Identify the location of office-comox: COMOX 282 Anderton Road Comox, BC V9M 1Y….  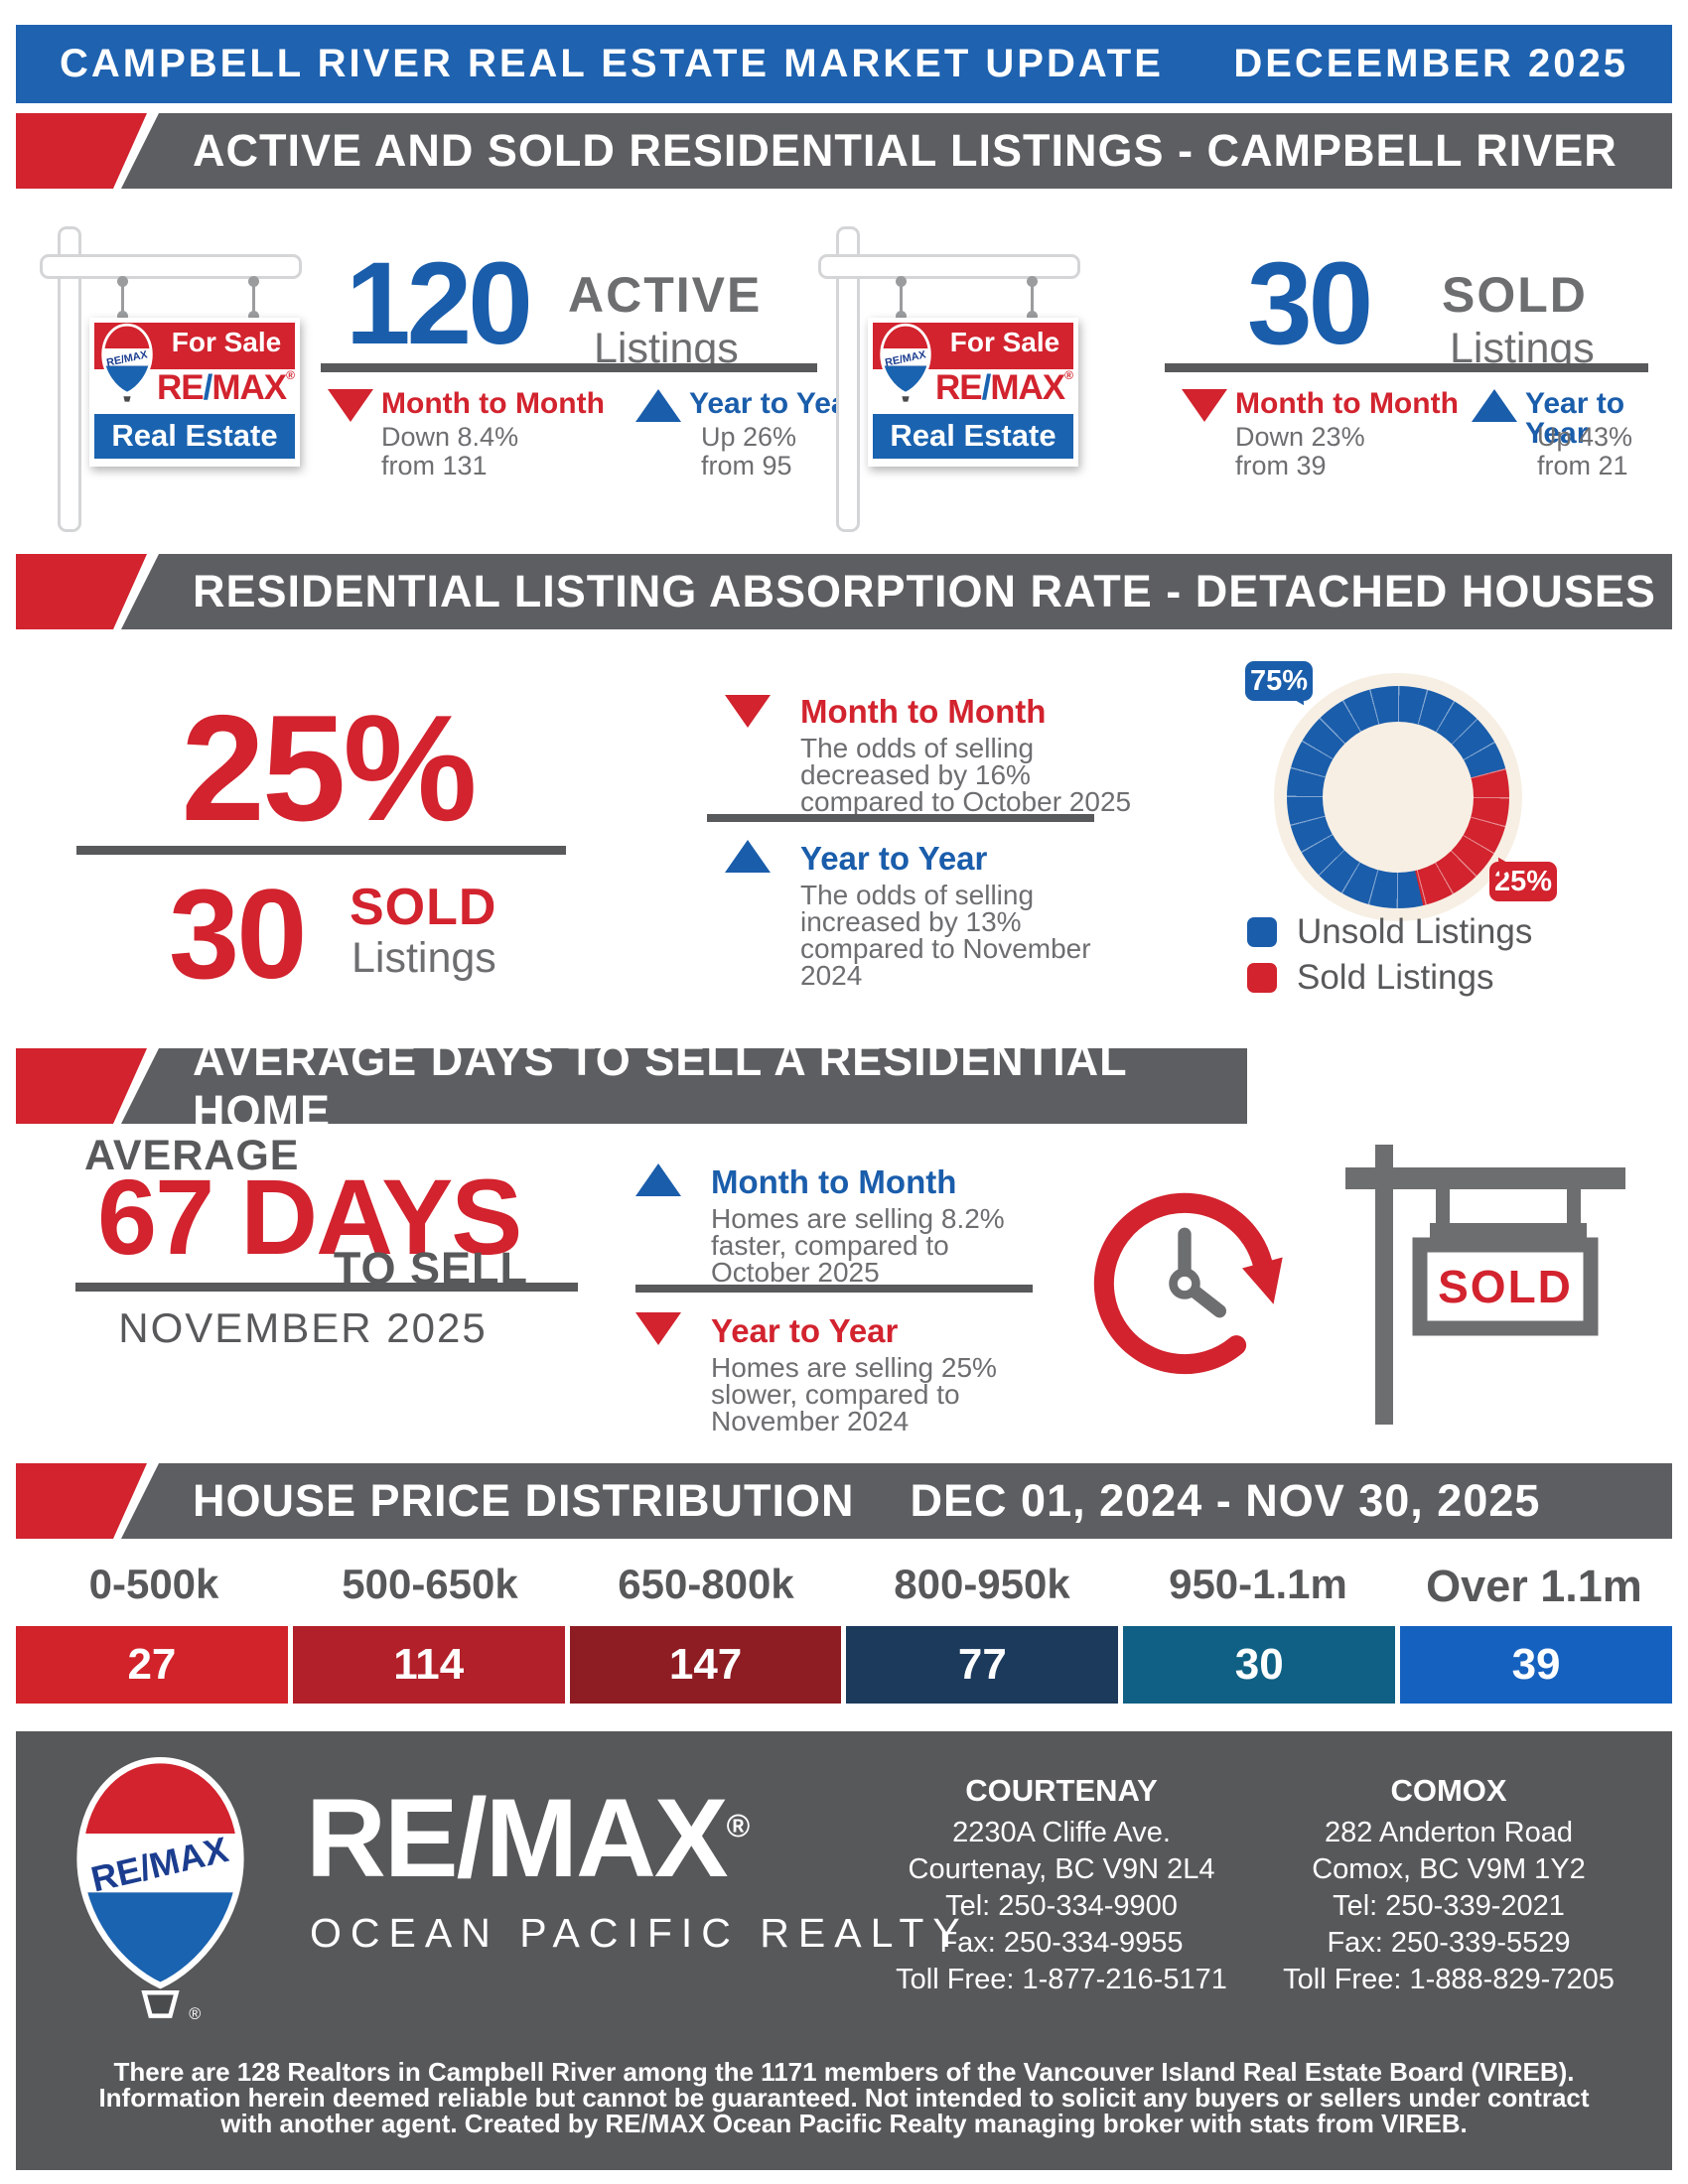
(1449, 1884).